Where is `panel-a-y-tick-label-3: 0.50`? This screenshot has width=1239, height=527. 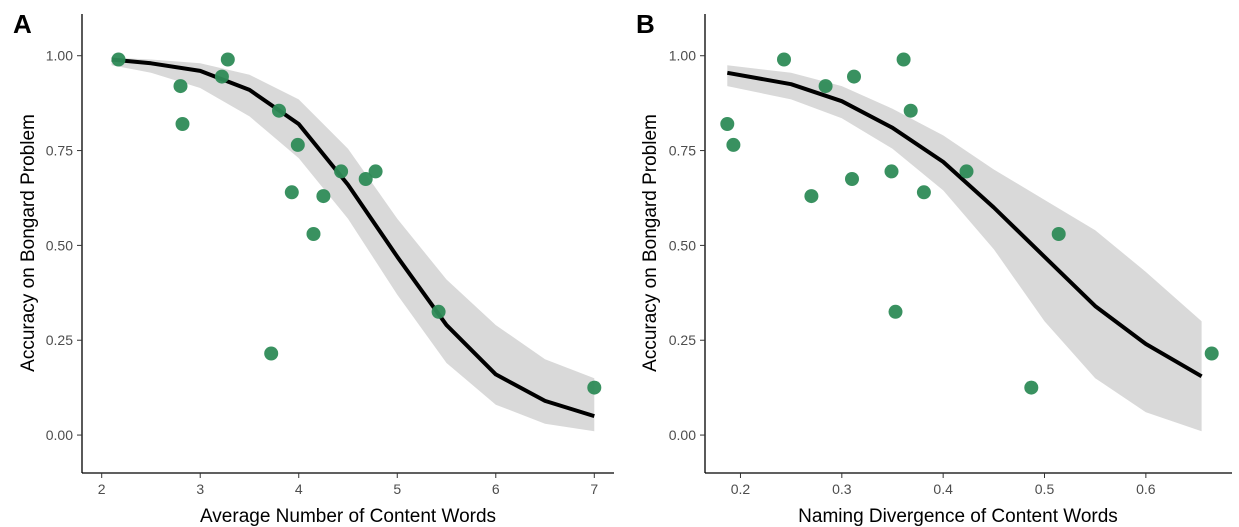
panel-a-y-tick-label-3: 0.50 is located at coordinates (59, 245).